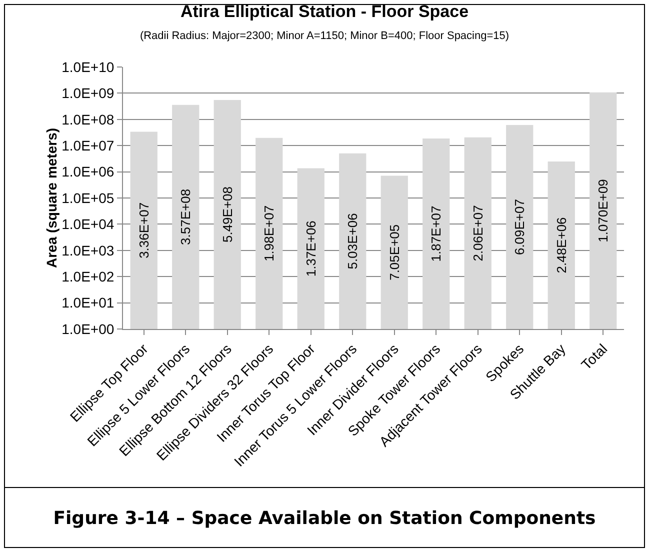 This screenshot has width=651, height=554. Describe the element at coordinates (88, 276) in the screenshot. I see `y-tick-label: 1.0E+02` at that location.